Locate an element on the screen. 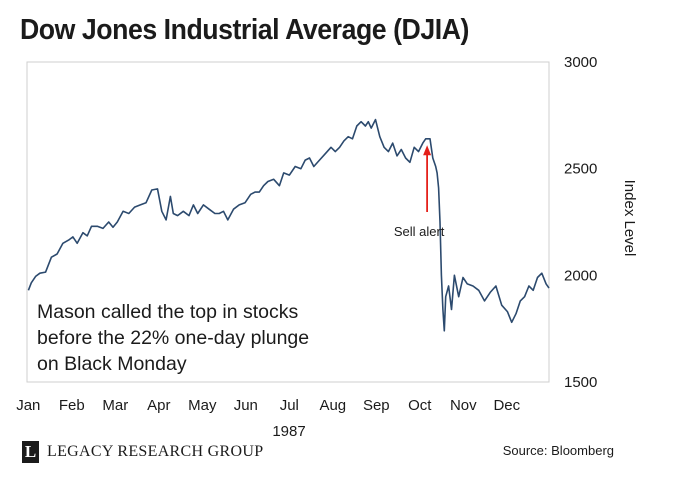  y-axis-title: Index Level is located at coordinates (629, 218).